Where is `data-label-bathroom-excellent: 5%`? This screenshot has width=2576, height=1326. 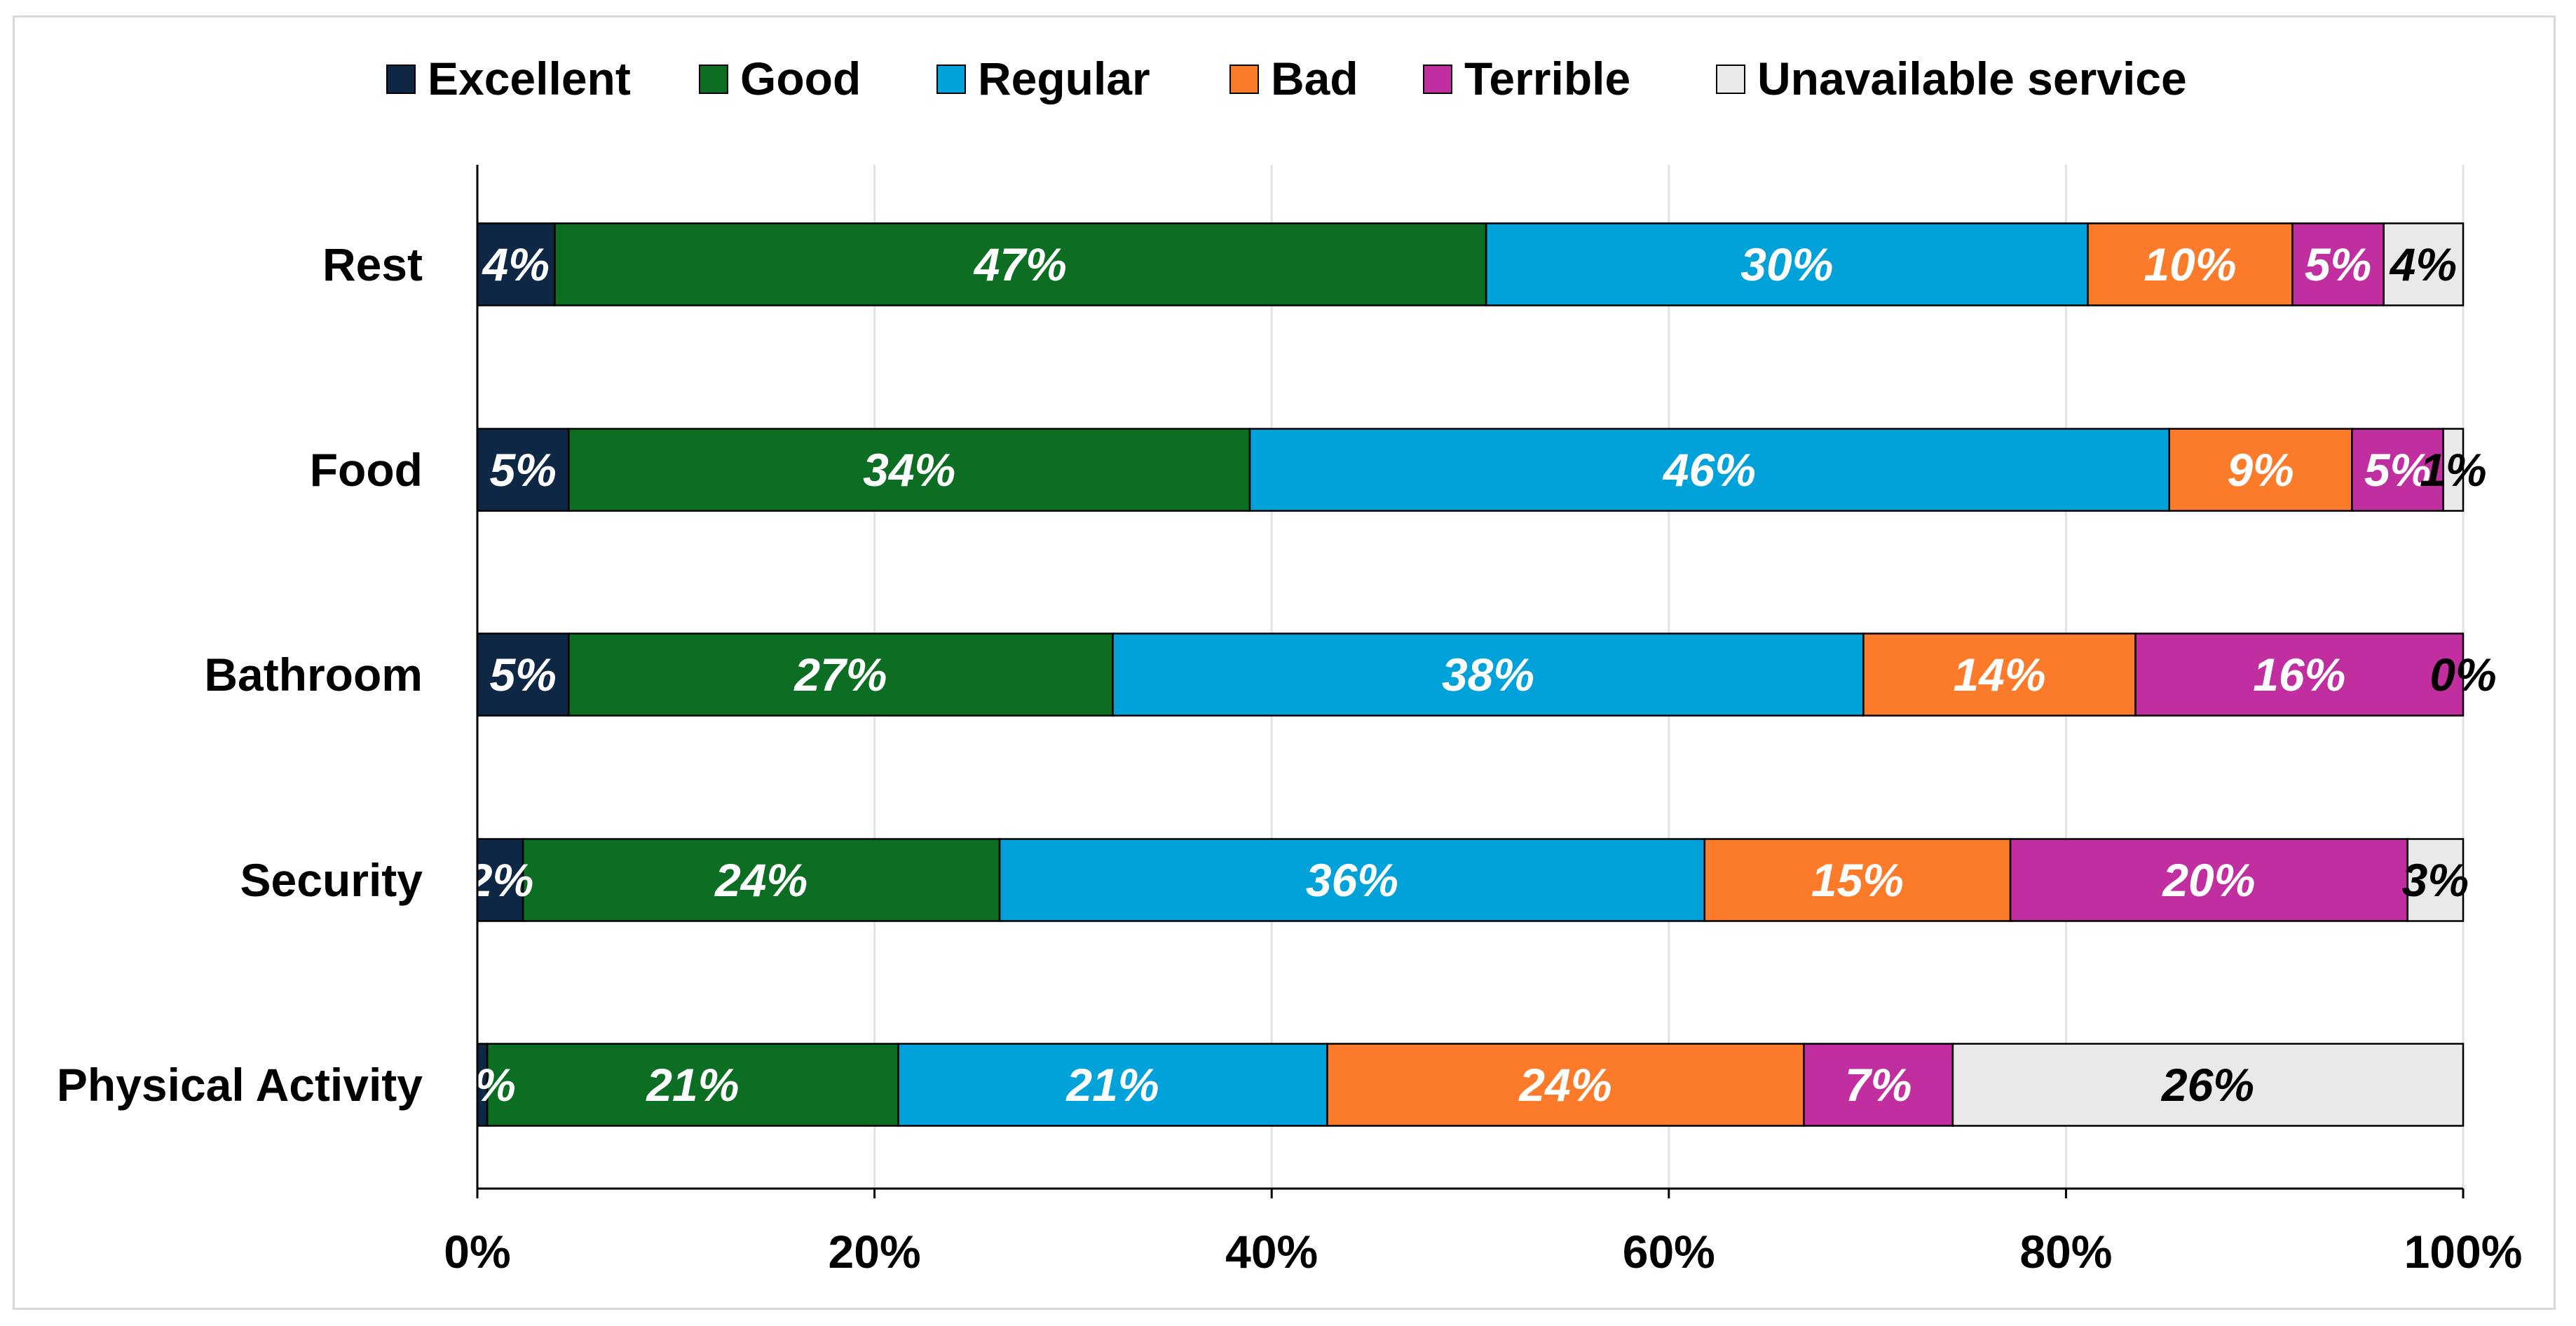 data-label-bathroom-excellent: 5% is located at coordinates (522, 675).